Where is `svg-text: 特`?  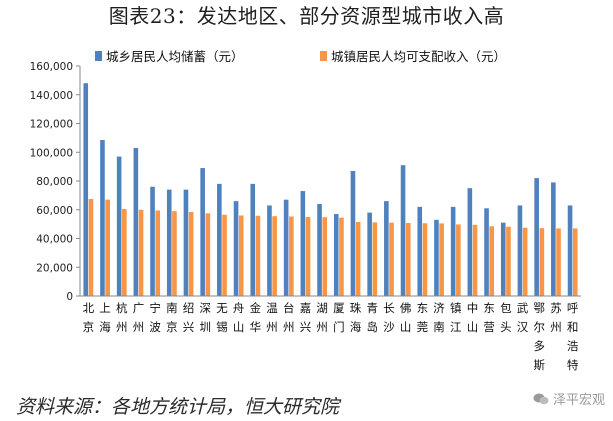
svg-text: 特 is located at coordinates (573, 365).